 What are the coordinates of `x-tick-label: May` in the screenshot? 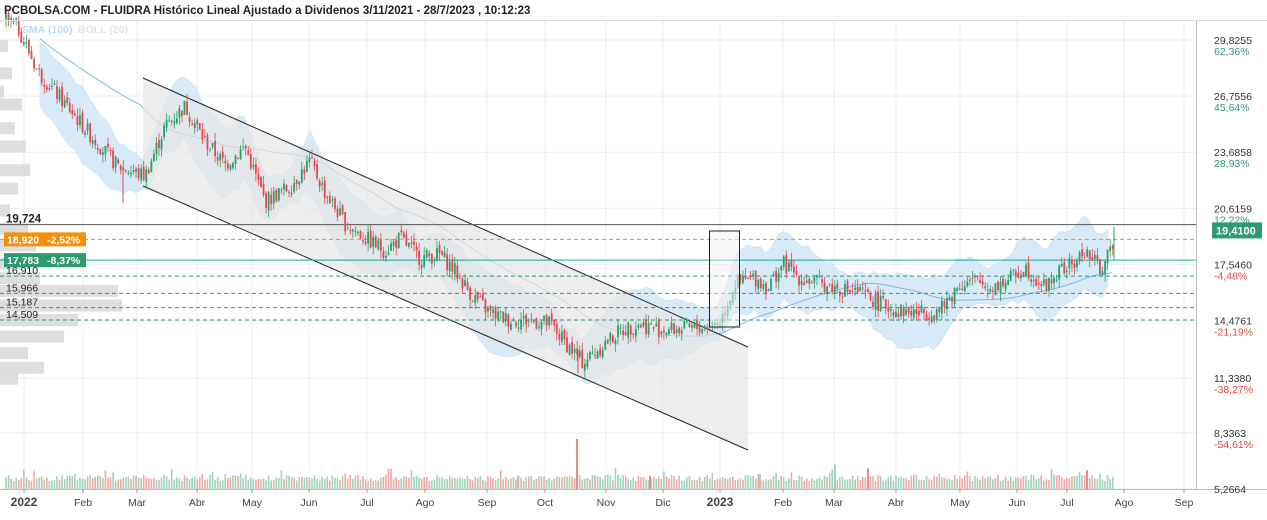 It's located at (960, 503).